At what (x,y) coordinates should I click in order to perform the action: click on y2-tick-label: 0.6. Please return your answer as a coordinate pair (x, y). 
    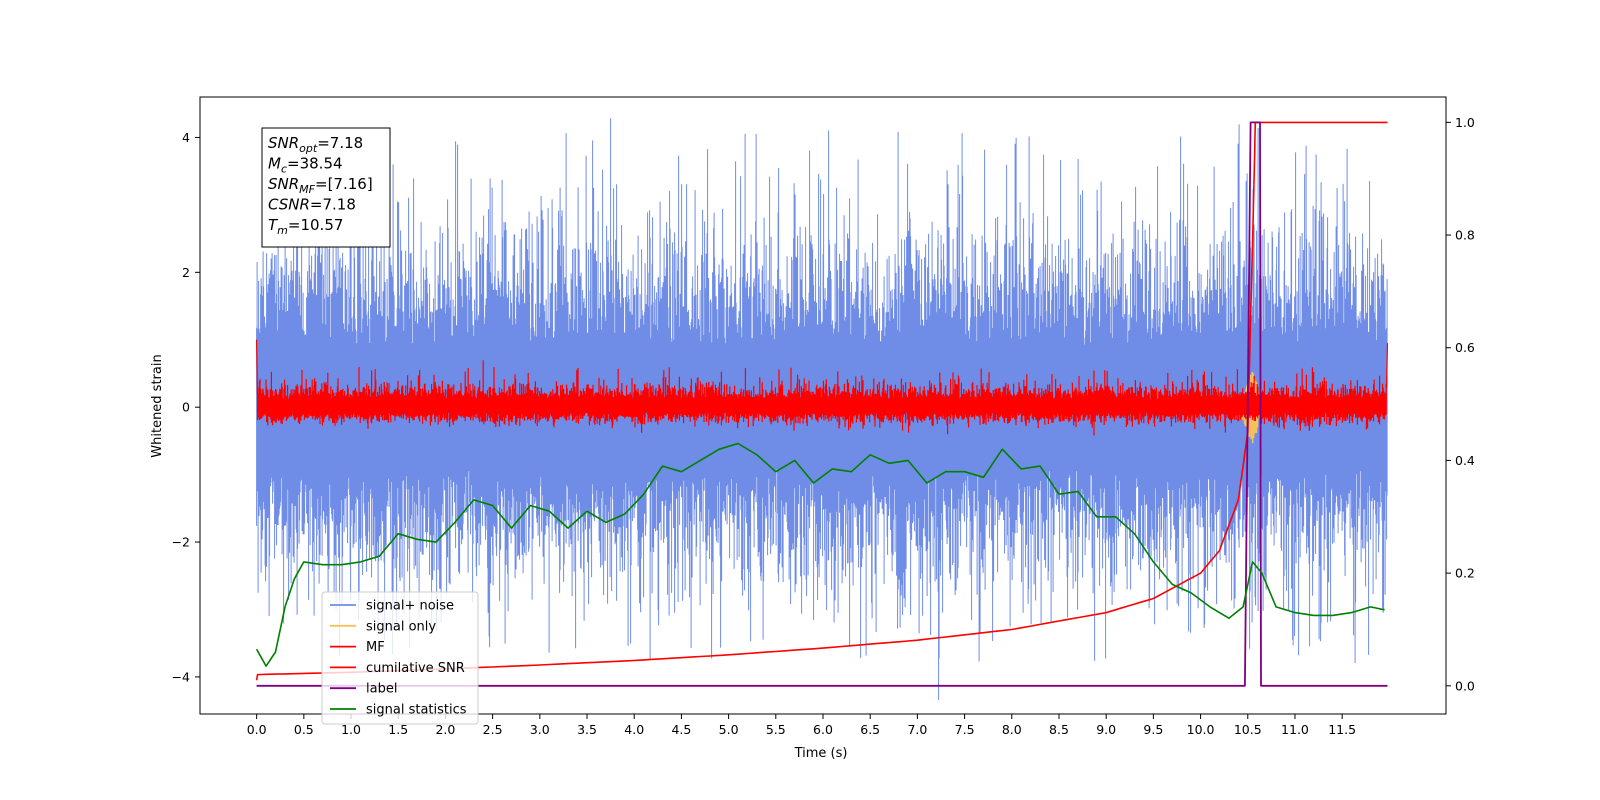
    Looking at the image, I should click on (1465, 347).